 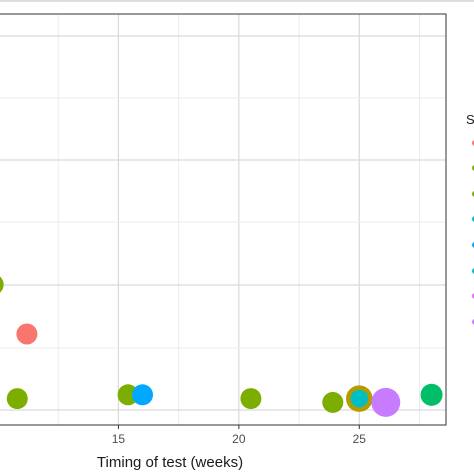 I want to click on x-tick-label: 20, so click(x=239, y=439).